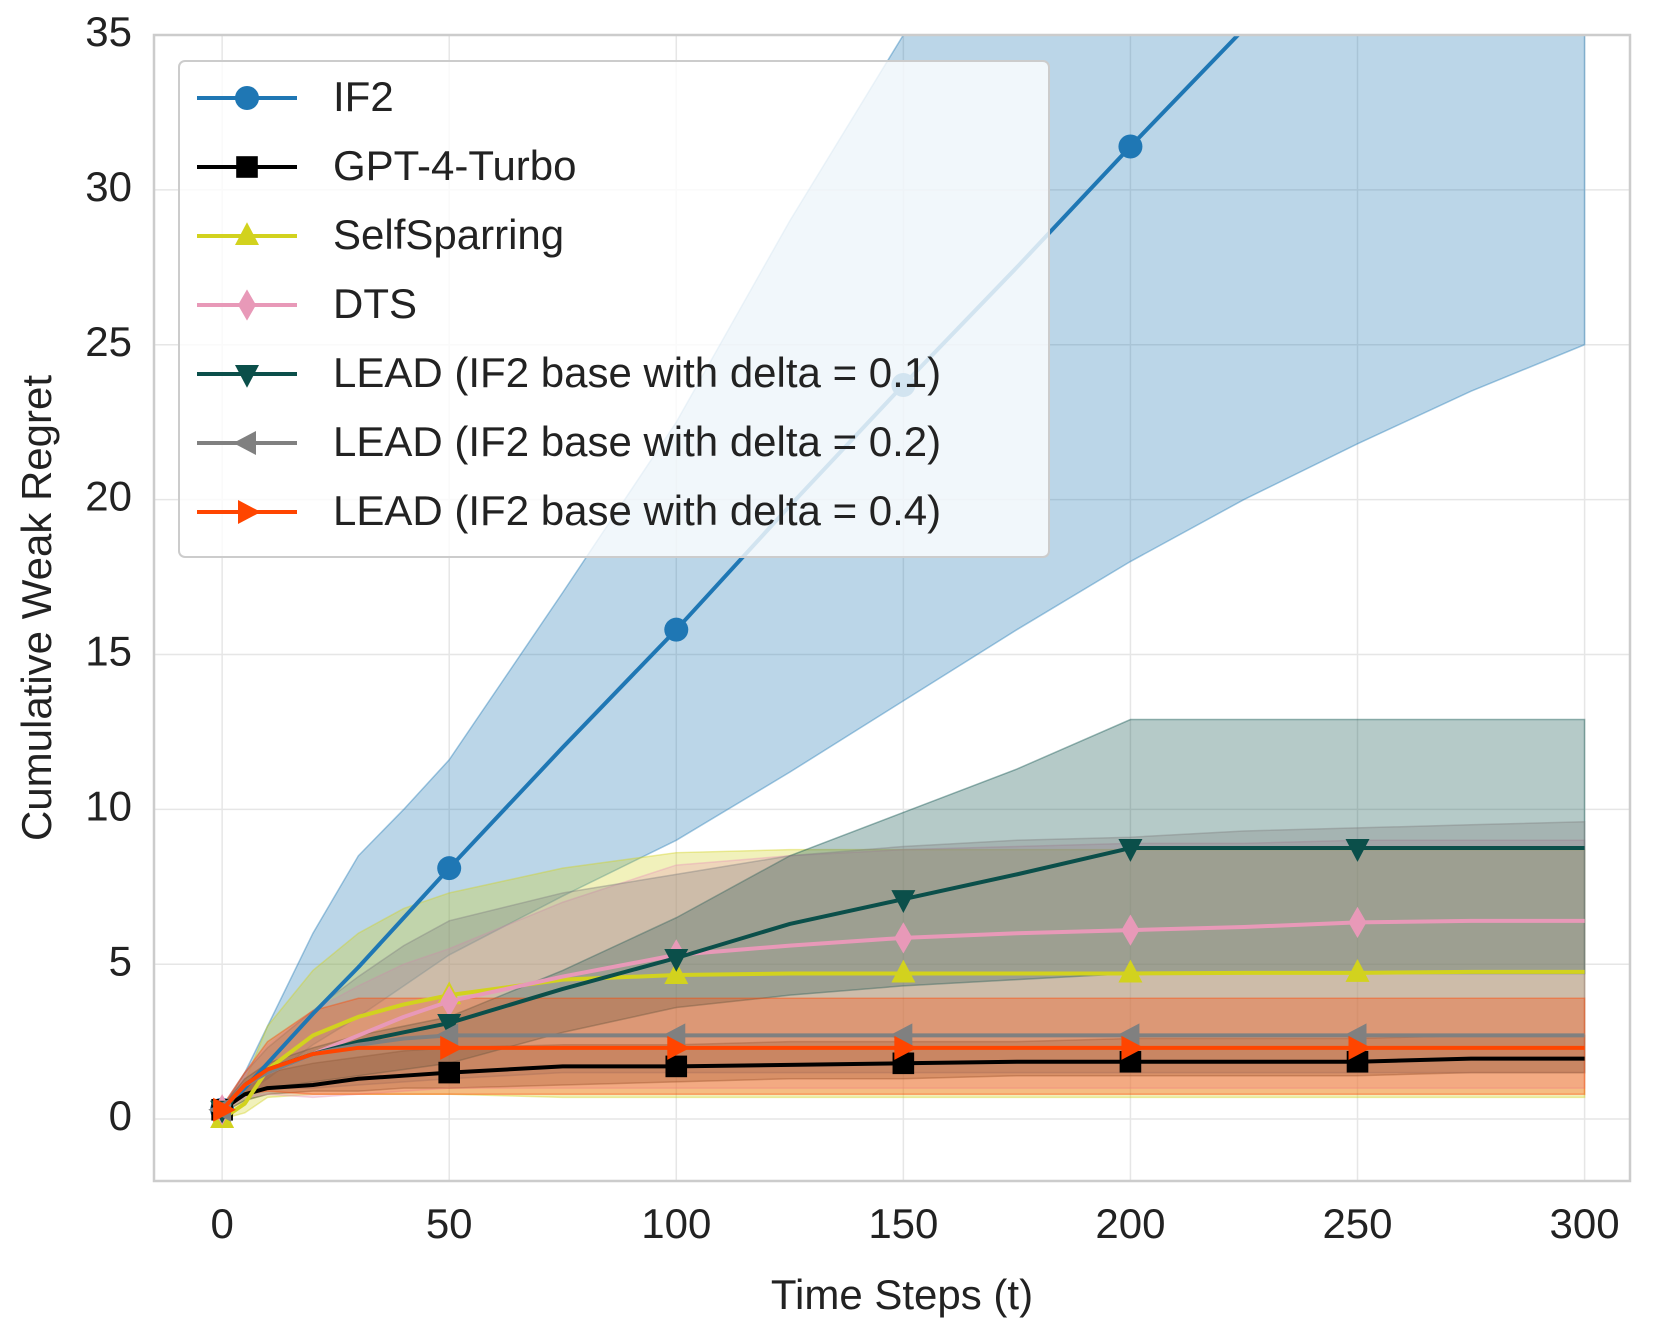 This screenshot has height=1334, width=1660. I want to click on legend-label: GPT-4-Turbo, so click(455, 165).